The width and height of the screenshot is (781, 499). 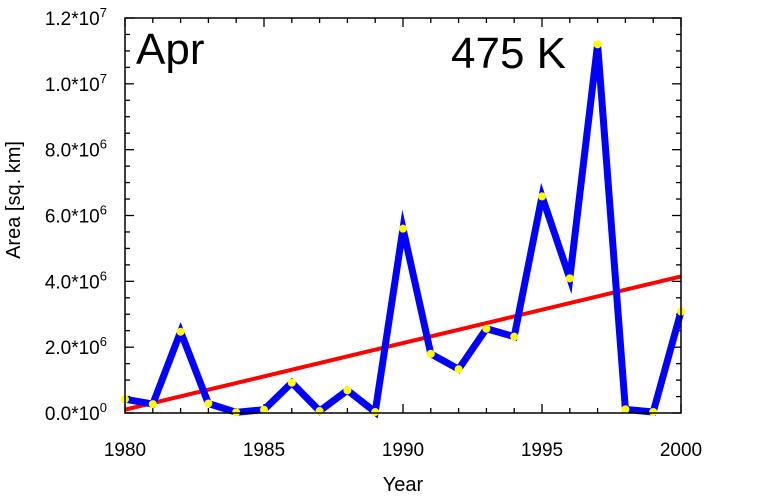 I want to click on y-tick-label: 0.0*100, so click(x=76, y=412).